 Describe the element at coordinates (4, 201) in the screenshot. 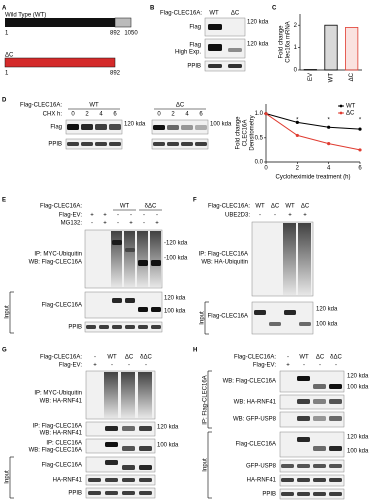

I see `panel-letter: E` at that location.